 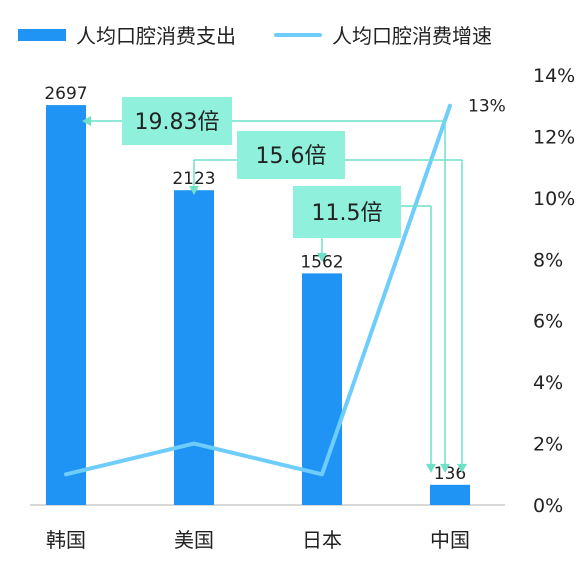 I want to click on y-right-tick-label: 14%, so click(x=554, y=76).